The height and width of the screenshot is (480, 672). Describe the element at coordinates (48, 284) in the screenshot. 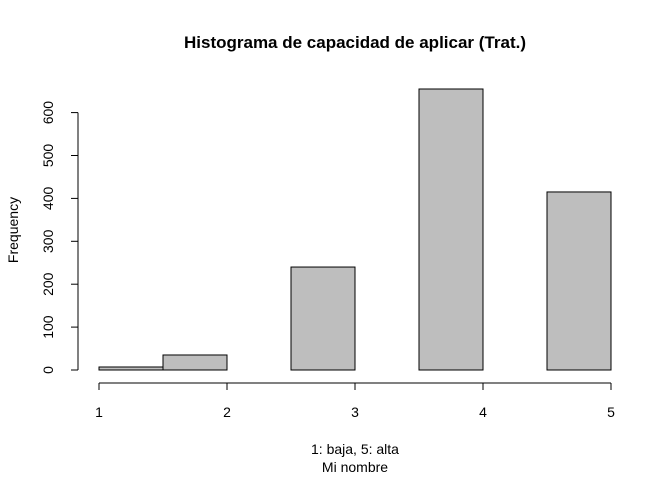

I see `y-tick-label: 200` at that location.